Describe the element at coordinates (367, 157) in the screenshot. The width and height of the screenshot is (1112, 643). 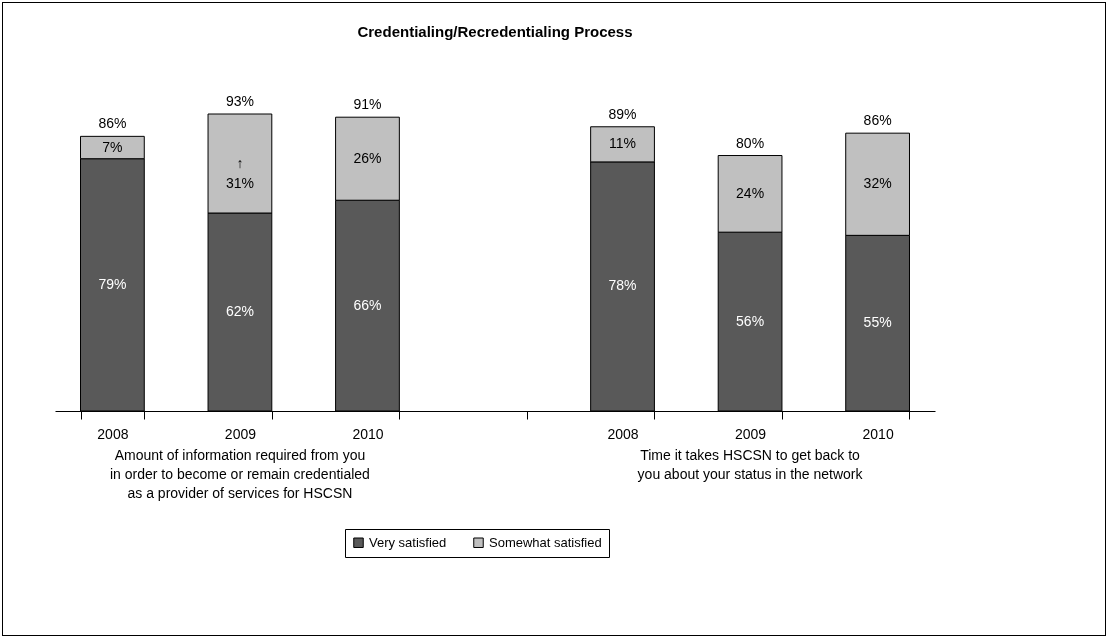
I see `data-label: 26%` at that location.